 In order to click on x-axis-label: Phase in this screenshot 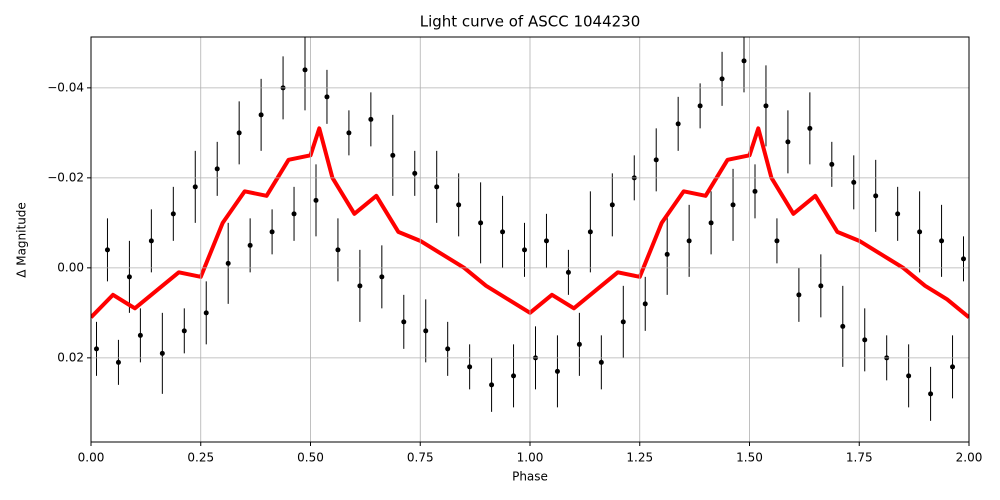, I will do `click(530, 477)`.